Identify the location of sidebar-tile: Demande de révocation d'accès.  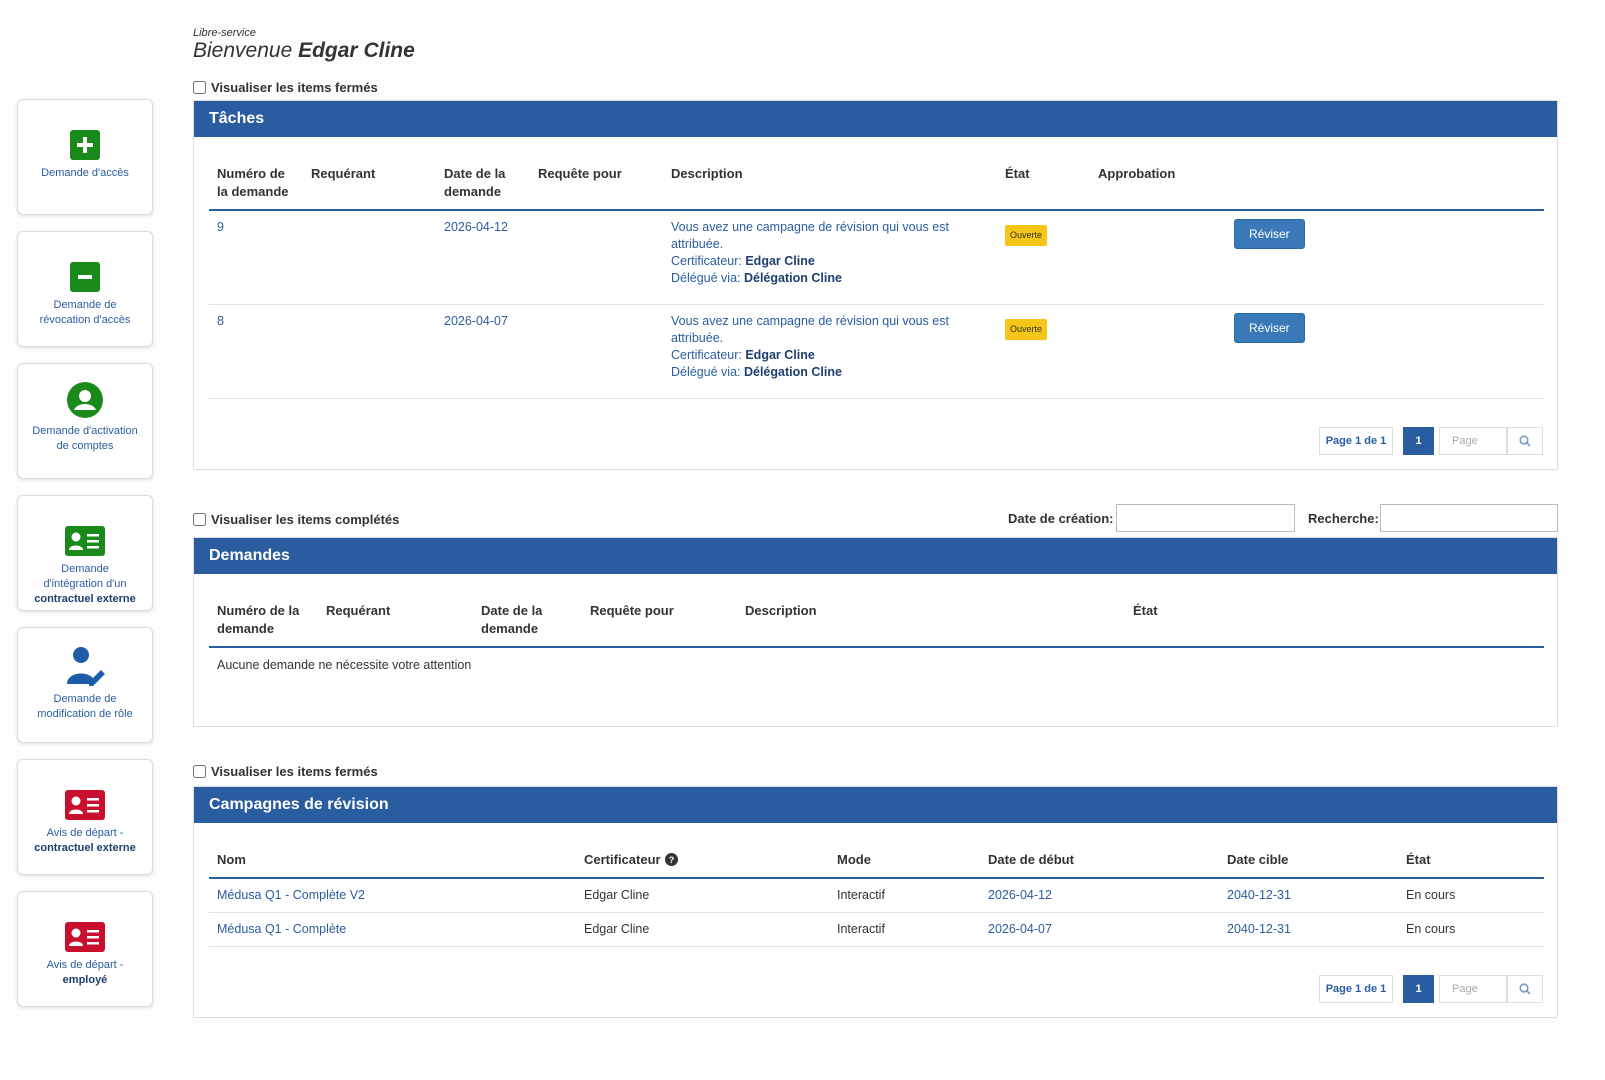
(85, 289).